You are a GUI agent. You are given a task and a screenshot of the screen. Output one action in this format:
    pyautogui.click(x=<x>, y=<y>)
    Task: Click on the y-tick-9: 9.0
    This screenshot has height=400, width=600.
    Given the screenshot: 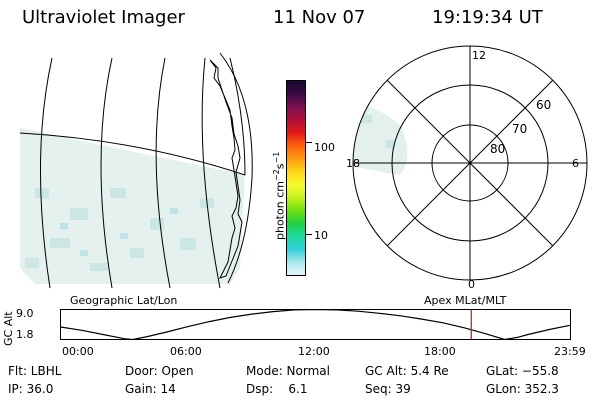 What is the action you would take?
    pyautogui.click(x=25, y=313)
    